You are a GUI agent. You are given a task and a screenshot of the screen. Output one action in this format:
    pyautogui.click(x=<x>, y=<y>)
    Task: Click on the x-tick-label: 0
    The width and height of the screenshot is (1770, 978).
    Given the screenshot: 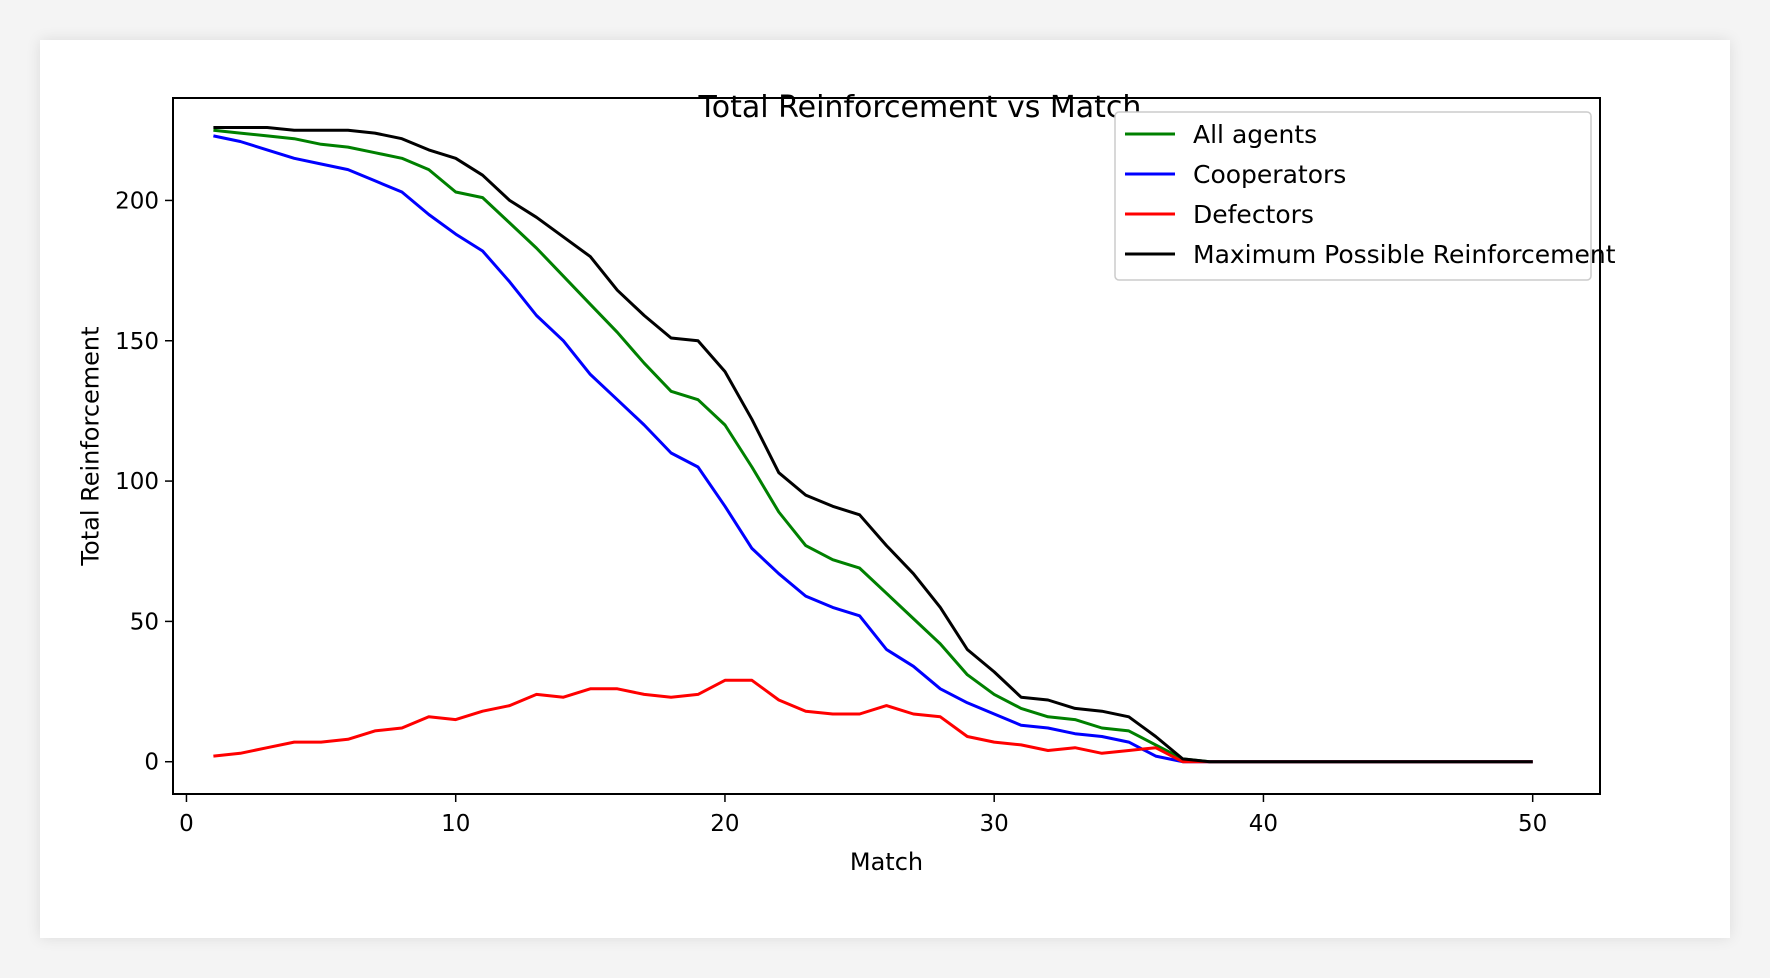 What is the action you would take?
    pyautogui.click(x=186, y=824)
    